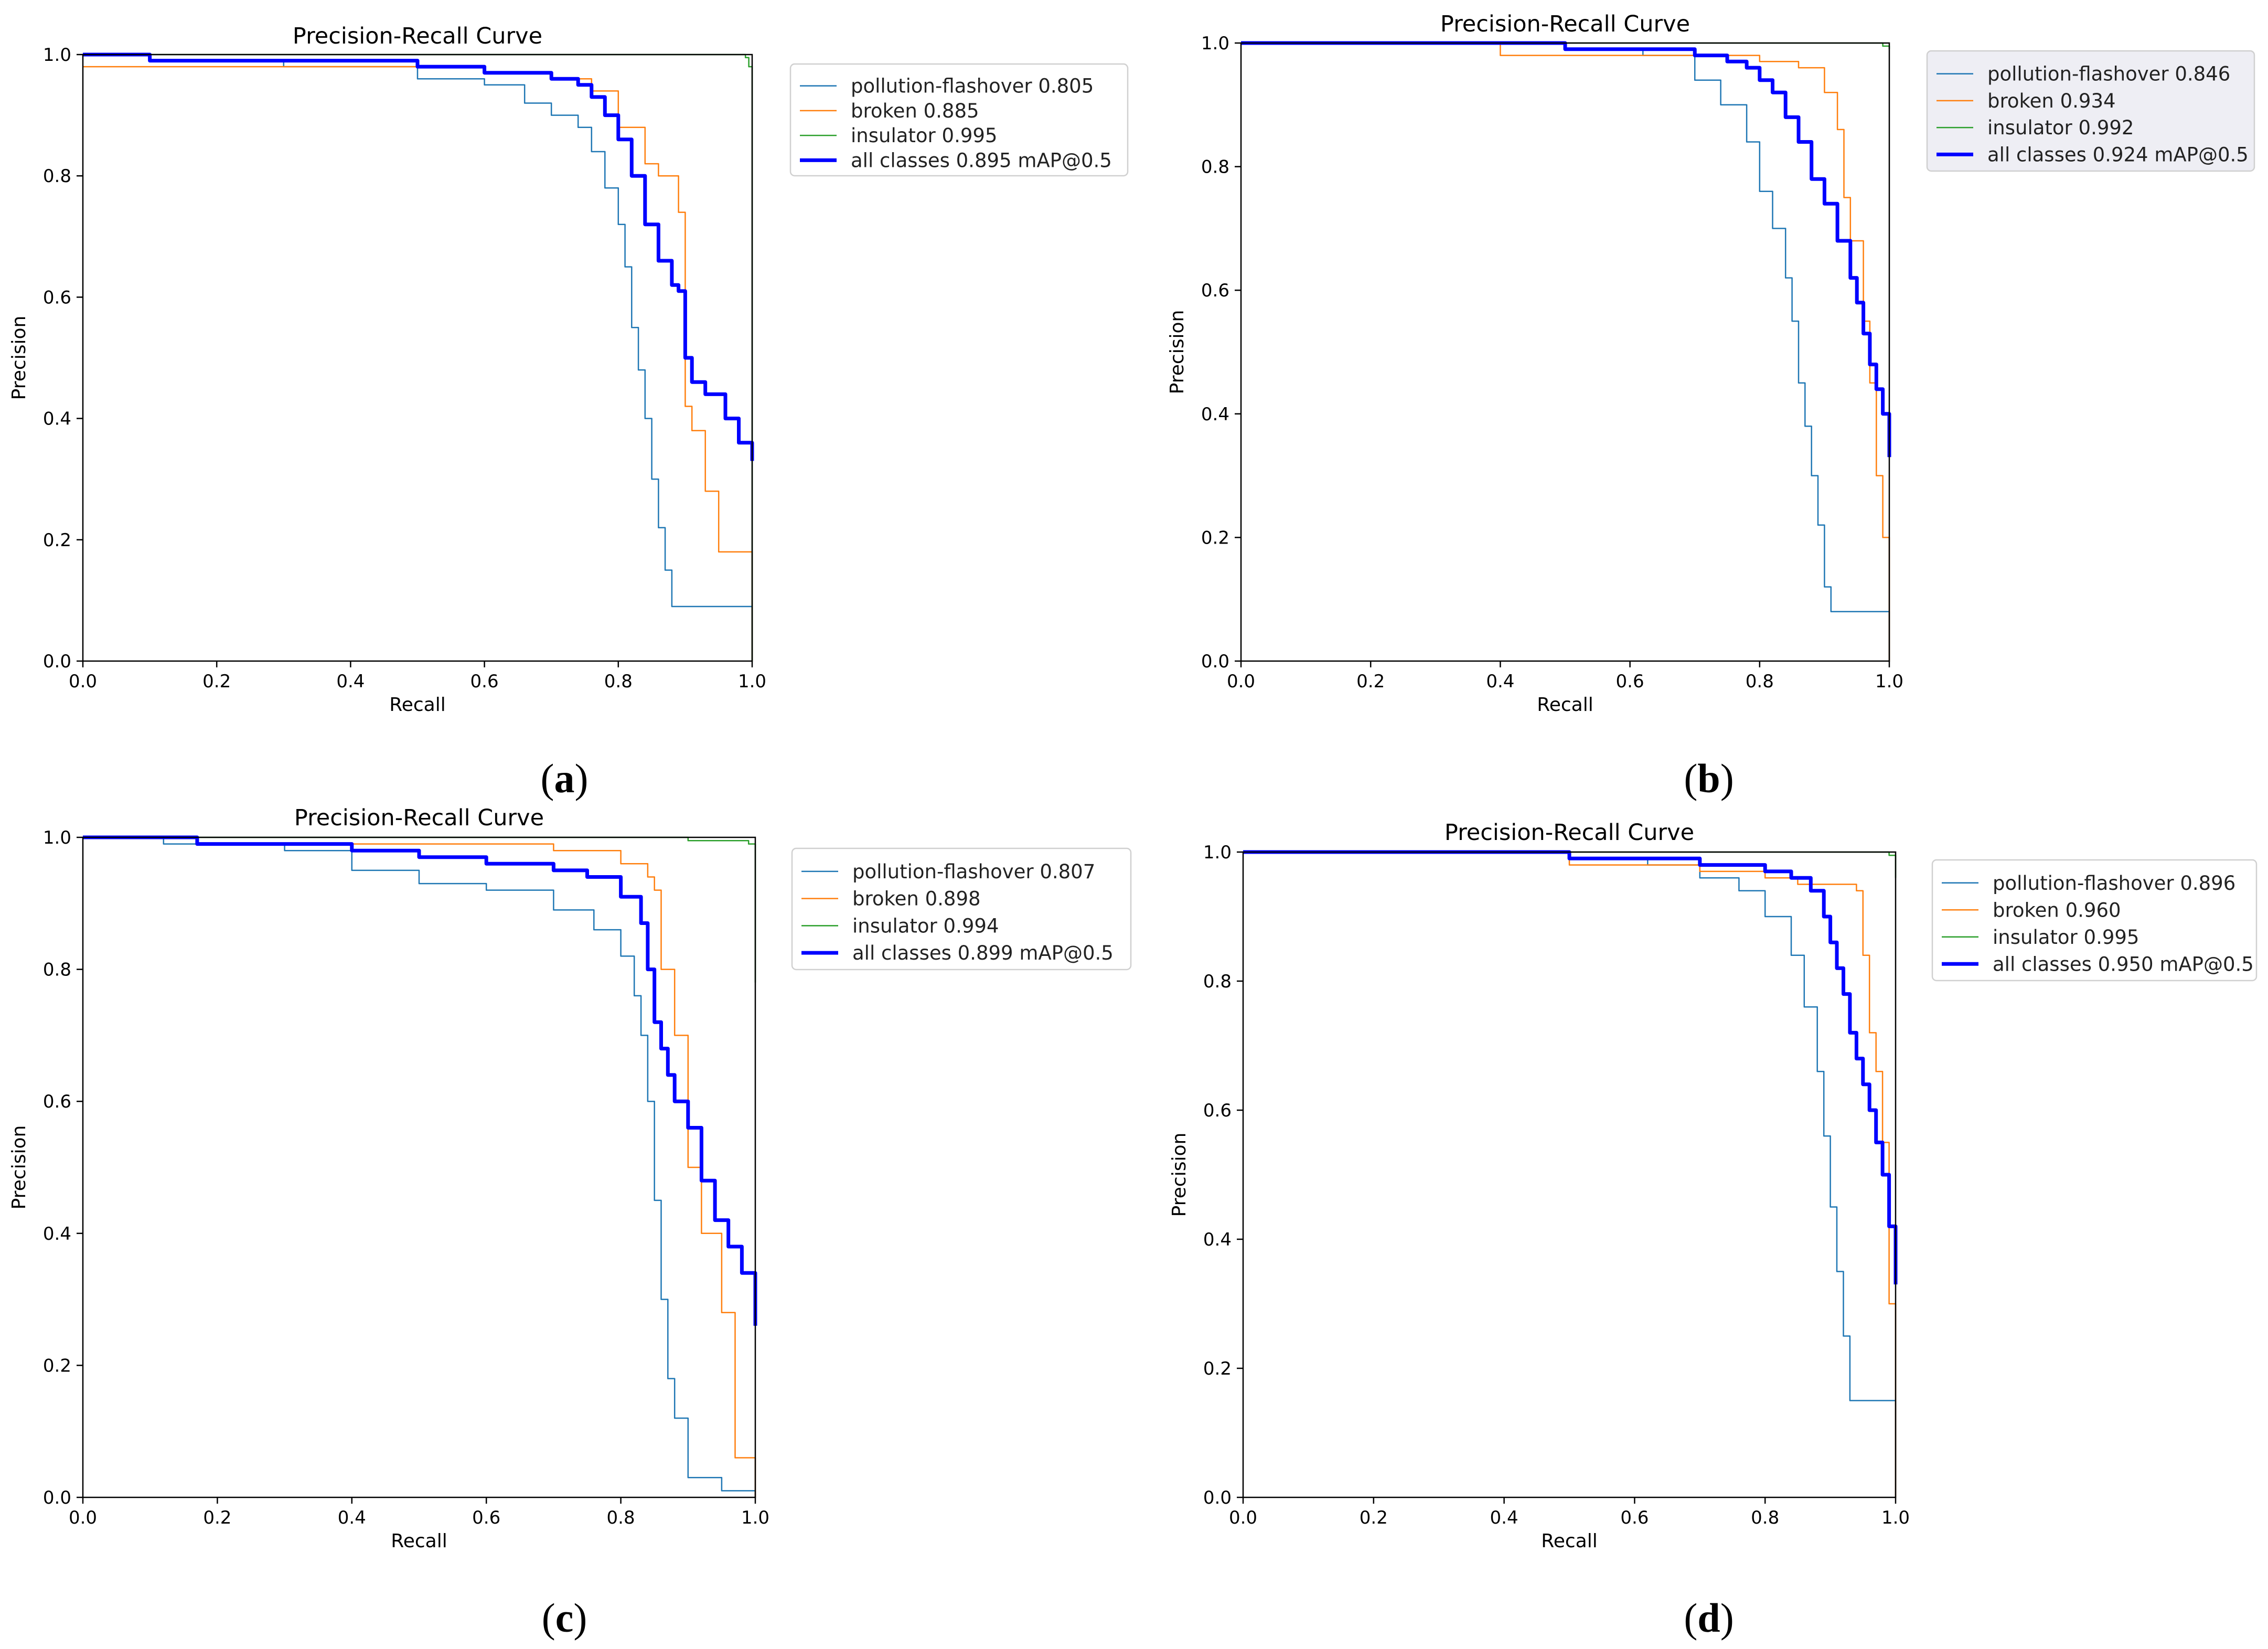 Image resolution: width=2268 pixels, height=1649 pixels. I want to click on legend-label-broken: broken 0.934, so click(2051, 101).